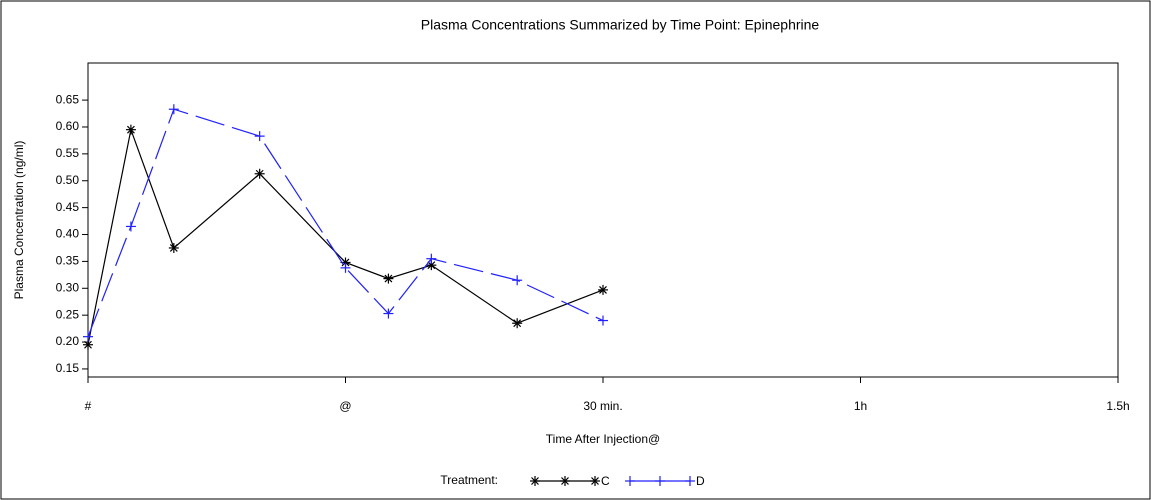  What do you see at coordinates (605, 481) in the screenshot?
I see `legend-label: C` at bounding box center [605, 481].